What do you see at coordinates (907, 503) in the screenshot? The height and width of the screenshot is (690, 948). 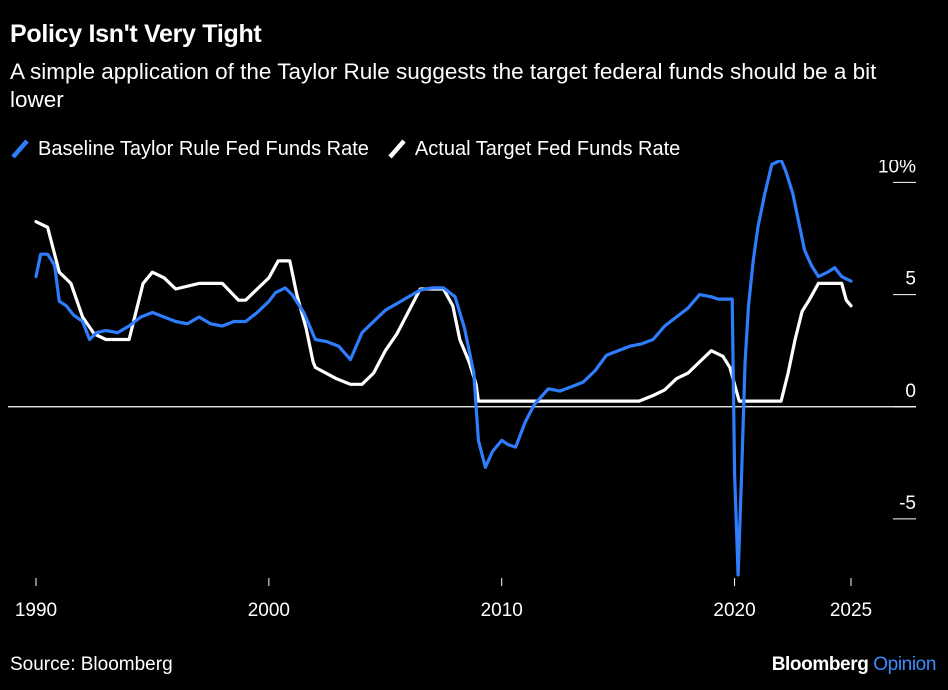 I see `y-tick-label: -5` at bounding box center [907, 503].